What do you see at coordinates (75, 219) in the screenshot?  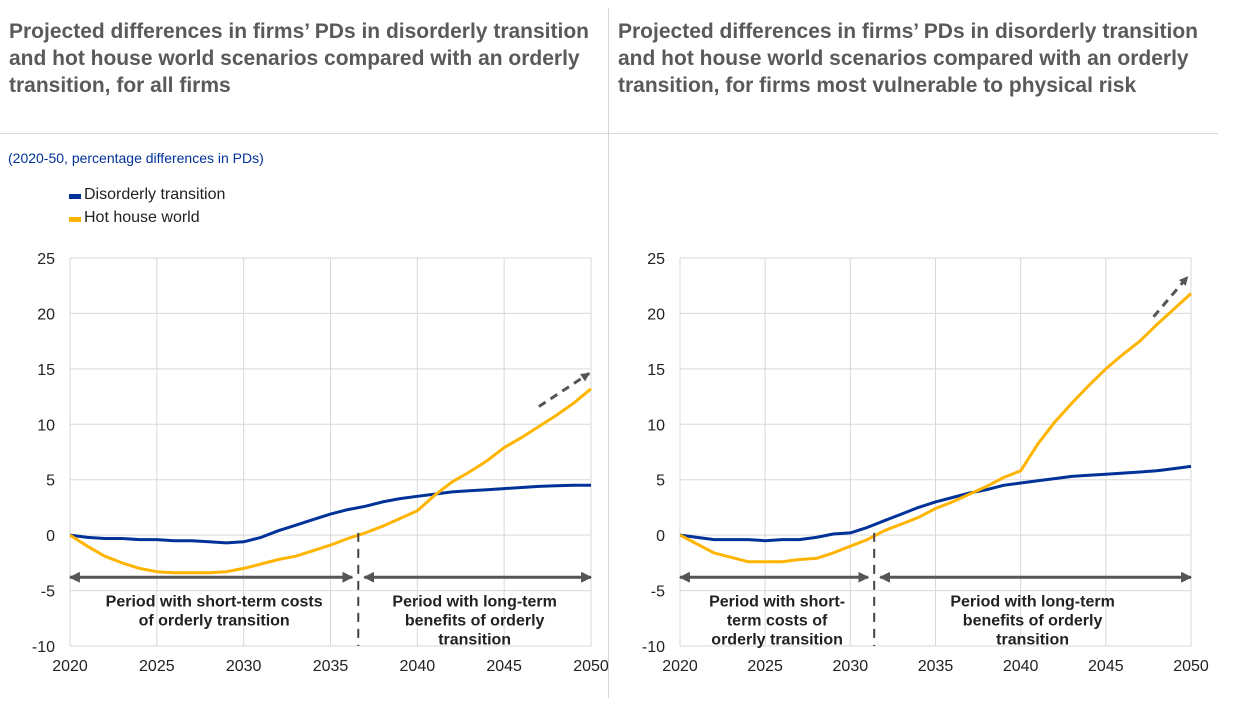 I see `legend-swatch-hot-house` at bounding box center [75, 219].